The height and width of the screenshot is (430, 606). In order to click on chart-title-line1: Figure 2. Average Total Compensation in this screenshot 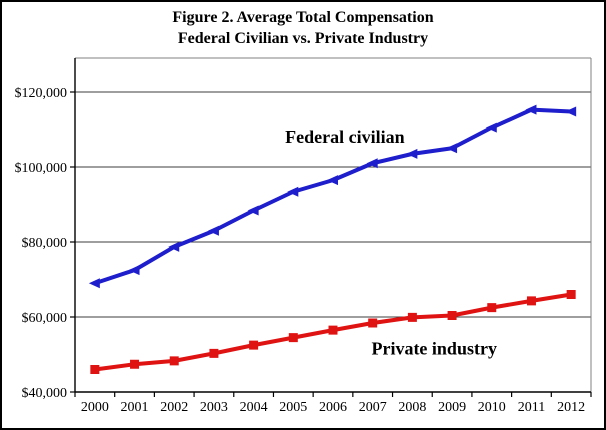, I will do `click(303, 17)`.